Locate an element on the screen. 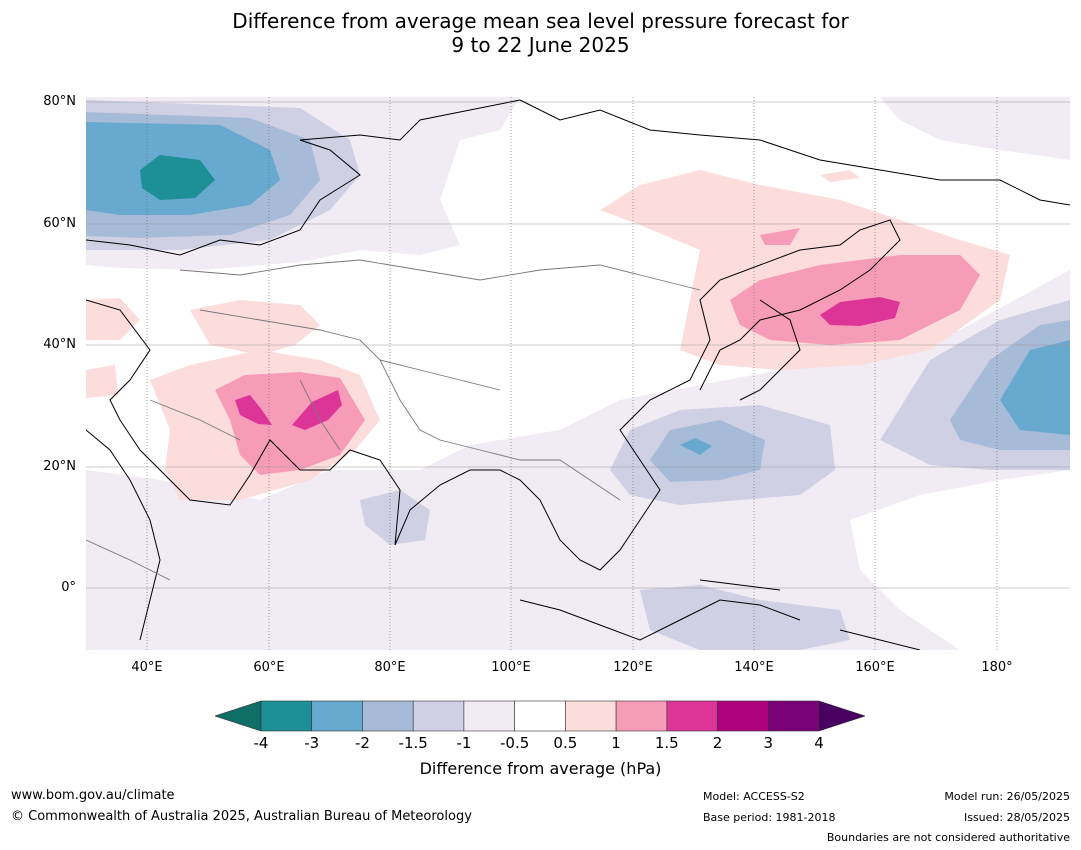  colorbar-tick-label: -3 is located at coordinates (312, 743).